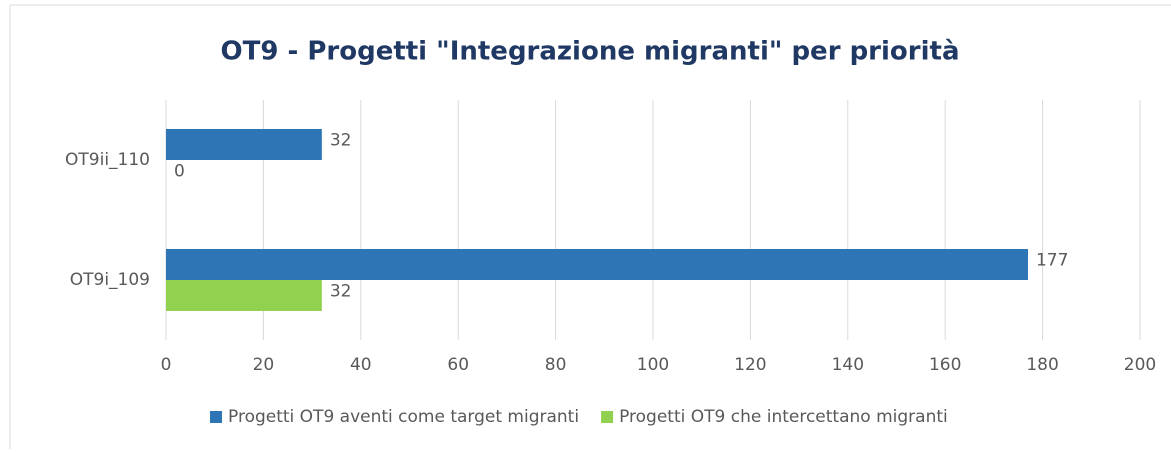 This screenshot has height=453, width=1171. Describe the element at coordinates (361, 365) in the screenshot. I see `x-tick-label: 40` at that location.